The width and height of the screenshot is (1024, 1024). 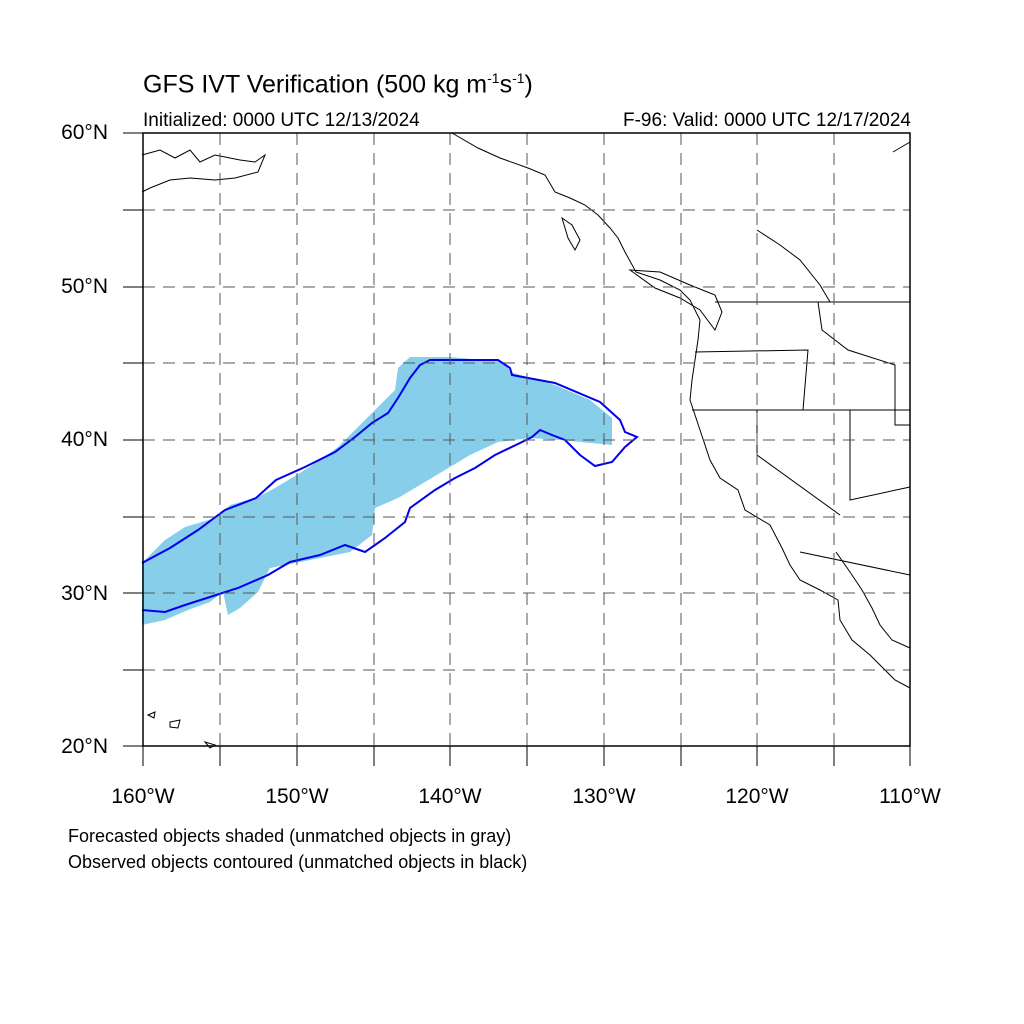 I want to click on coastline-baja, so click(x=873, y=600).